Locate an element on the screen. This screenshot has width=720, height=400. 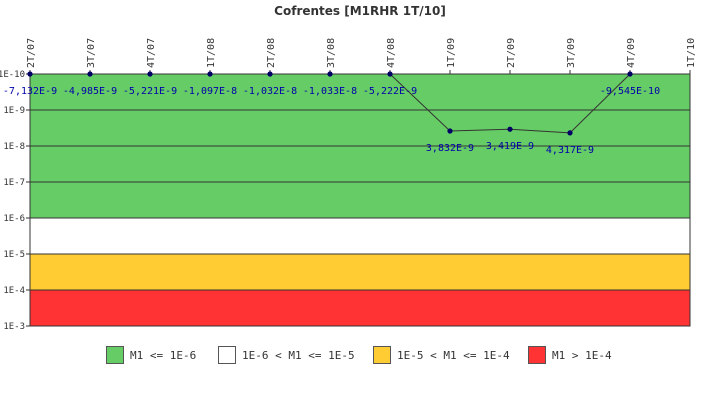
data-label: 3,832E-9 is located at coordinates (450, 148).